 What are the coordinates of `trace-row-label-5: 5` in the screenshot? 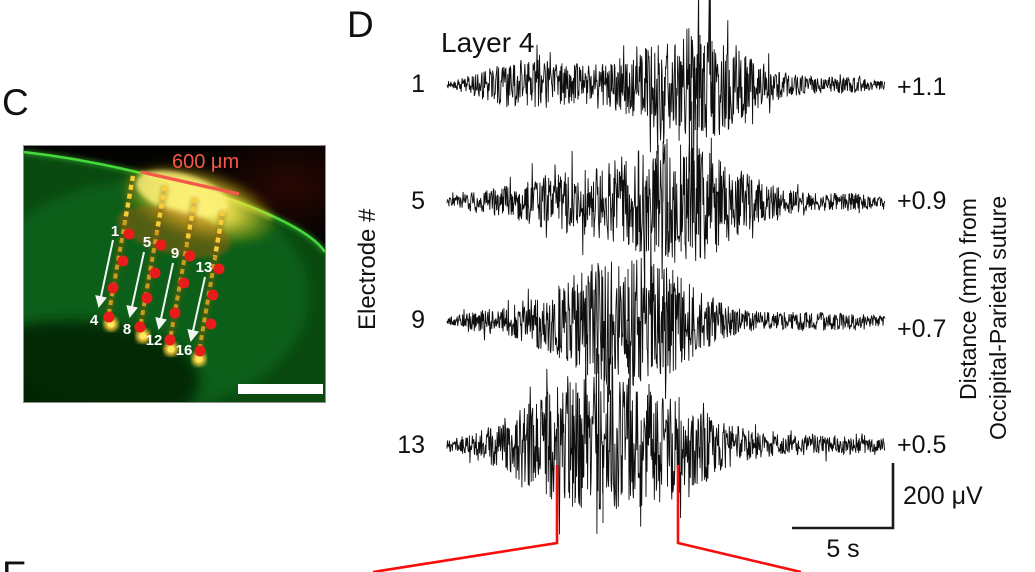 It's located at (418, 201).